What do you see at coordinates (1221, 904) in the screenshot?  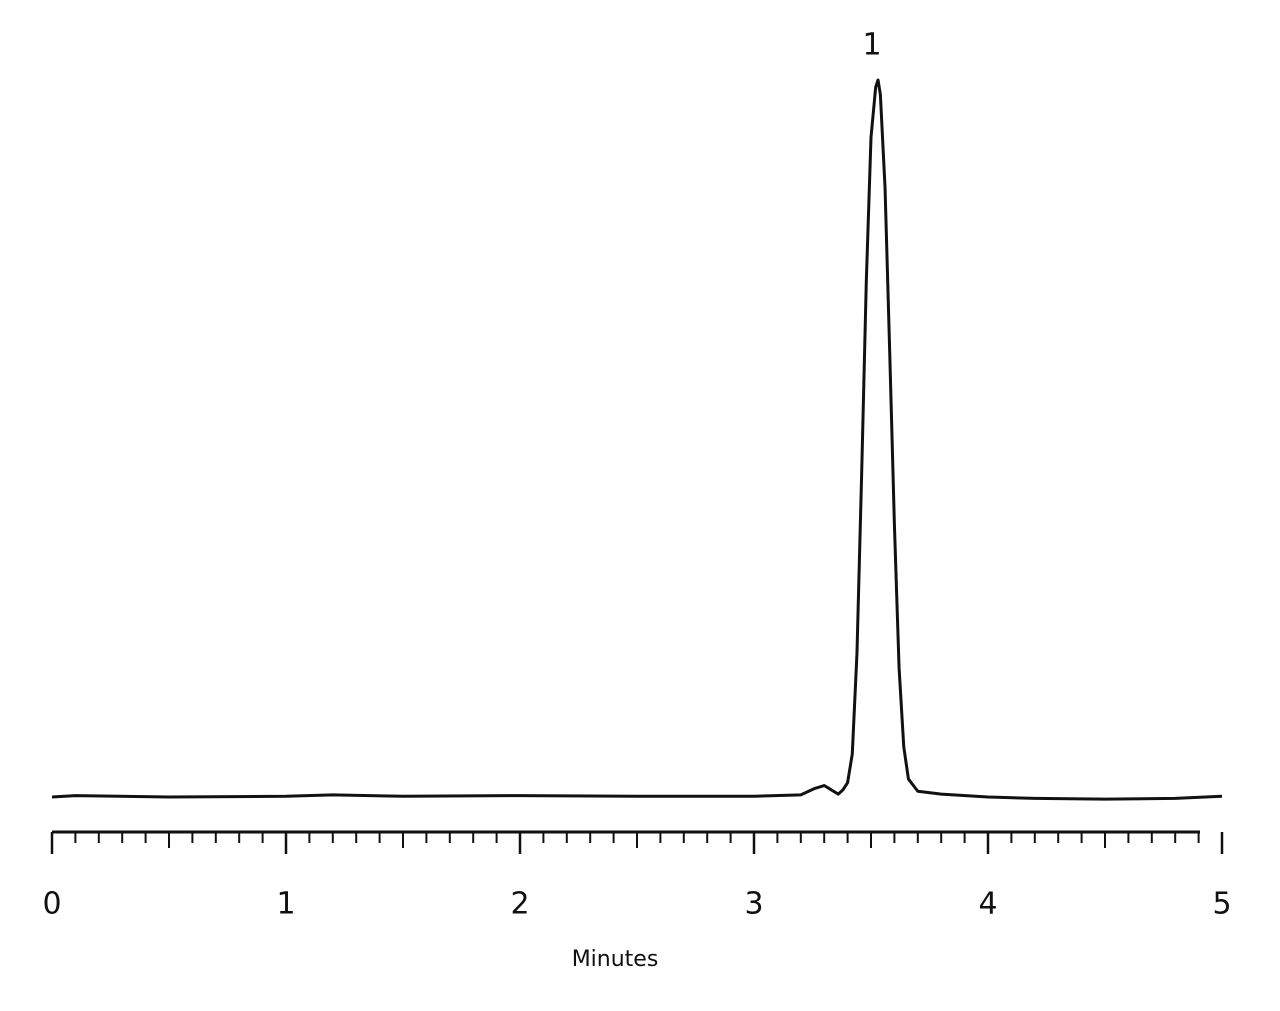 I see `x-tick-label: 5` at bounding box center [1221, 904].